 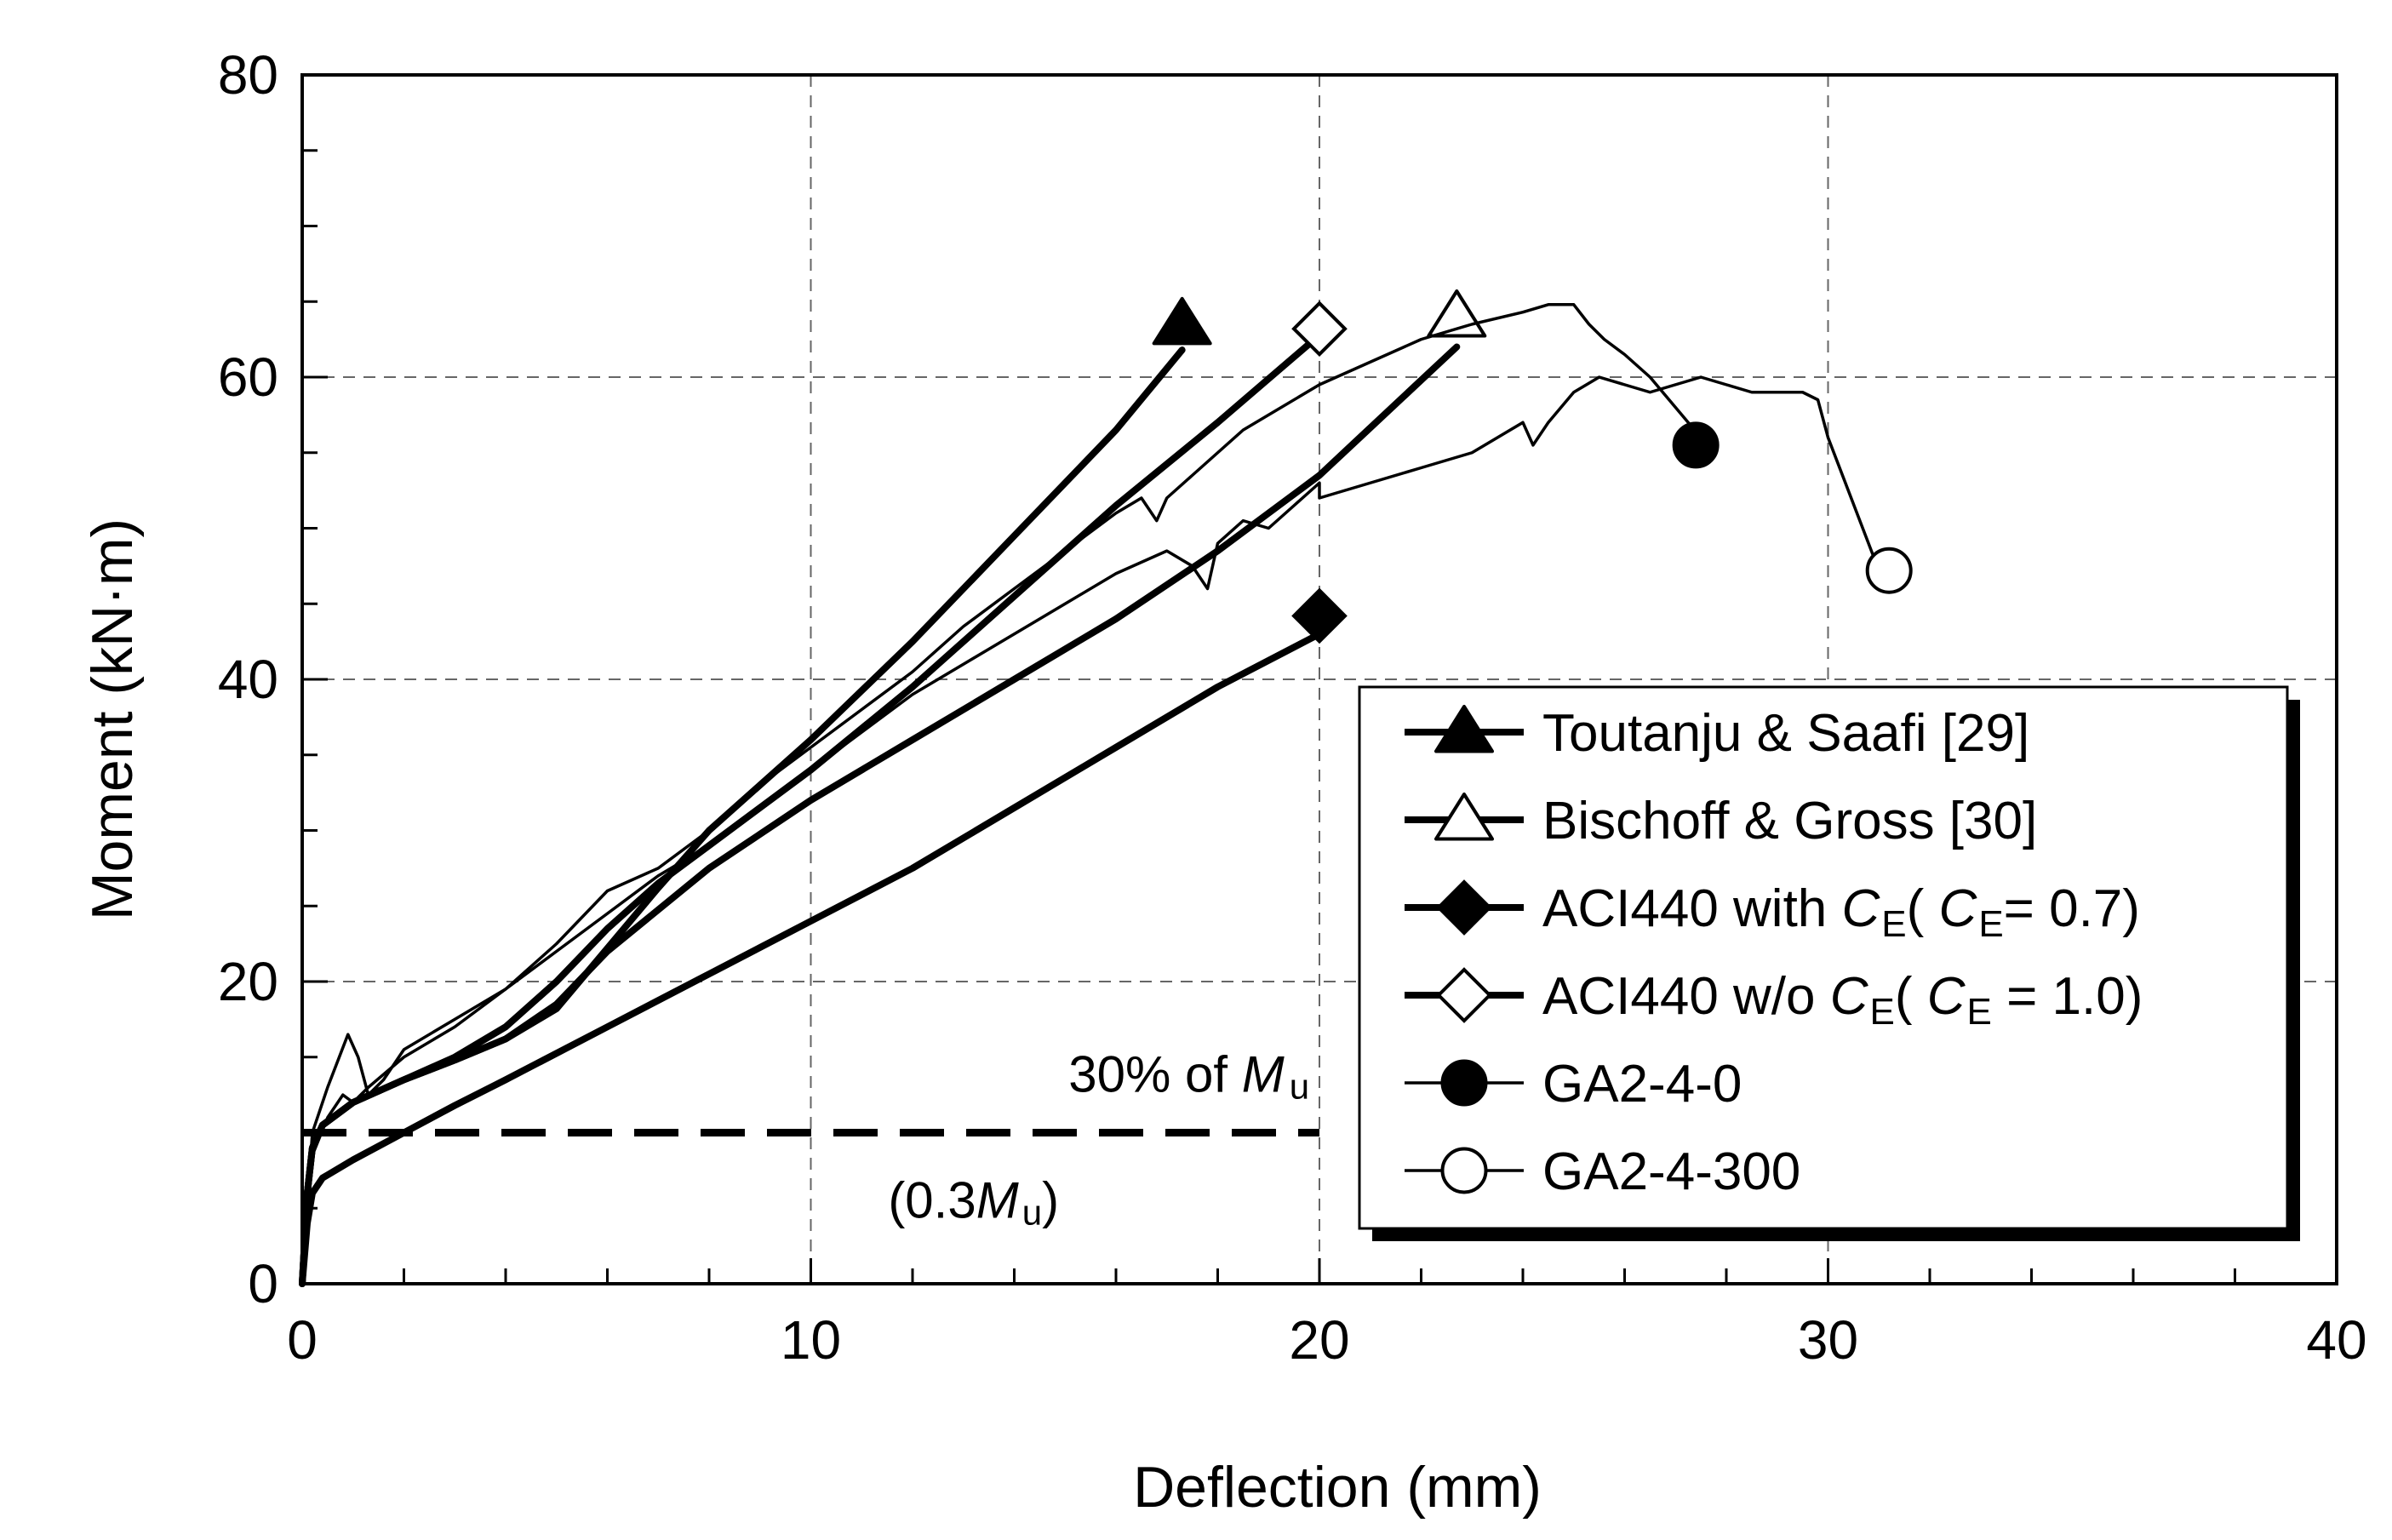 I want to click on y-tick-label: 20, so click(x=248, y=982).